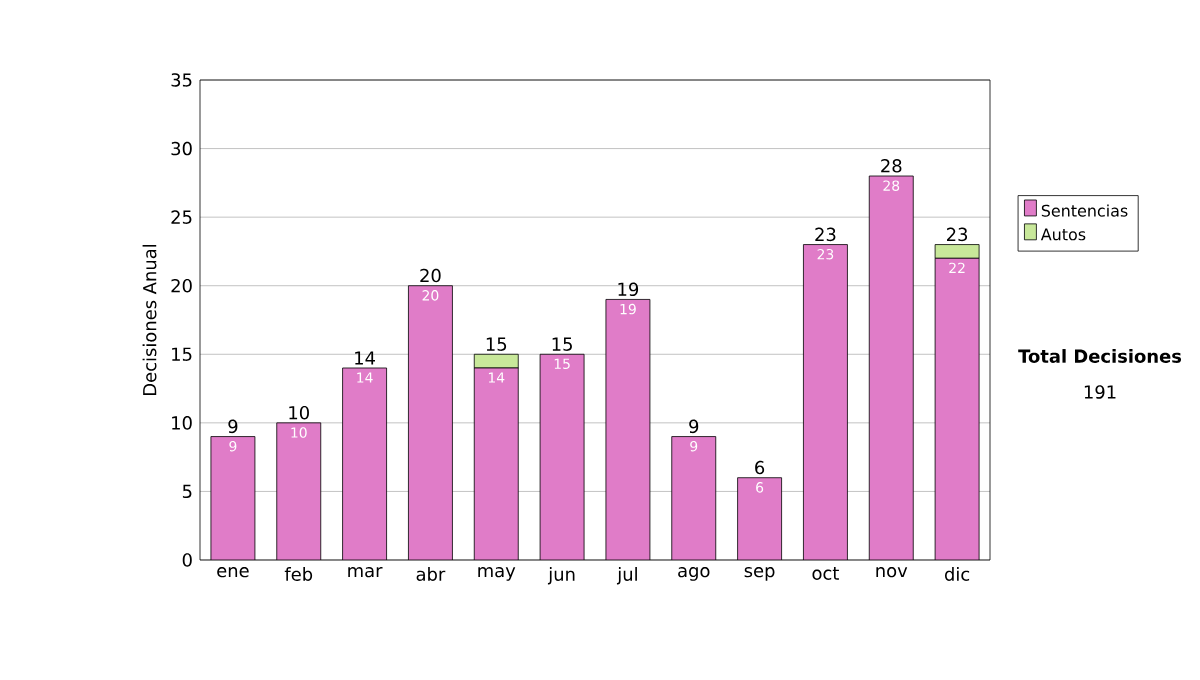  What do you see at coordinates (626, 576) in the screenshot?
I see `x-tick-label: jul` at bounding box center [626, 576].